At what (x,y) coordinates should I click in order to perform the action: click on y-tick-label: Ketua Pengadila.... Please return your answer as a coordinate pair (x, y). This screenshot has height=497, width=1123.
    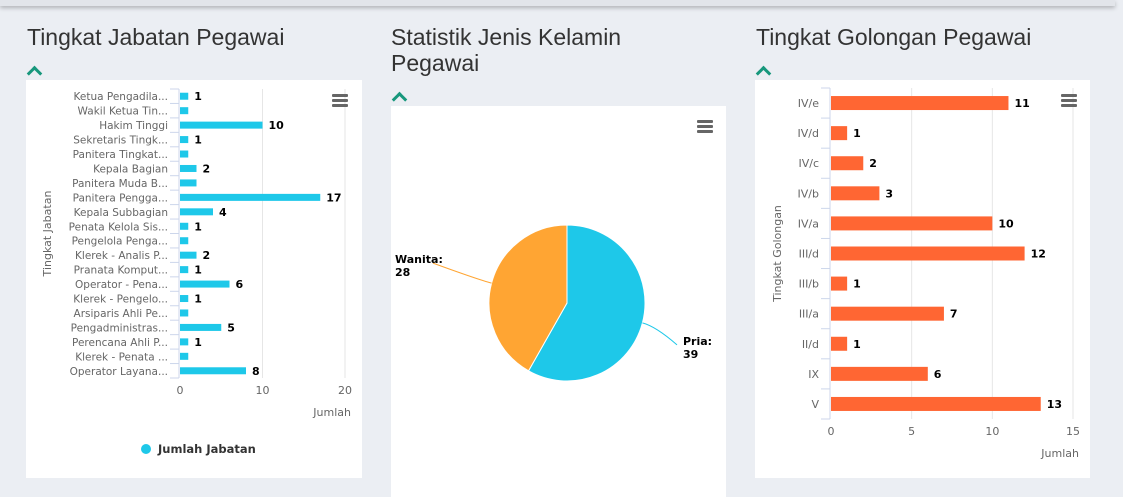
    Looking at the image, I should click on (121, 97).